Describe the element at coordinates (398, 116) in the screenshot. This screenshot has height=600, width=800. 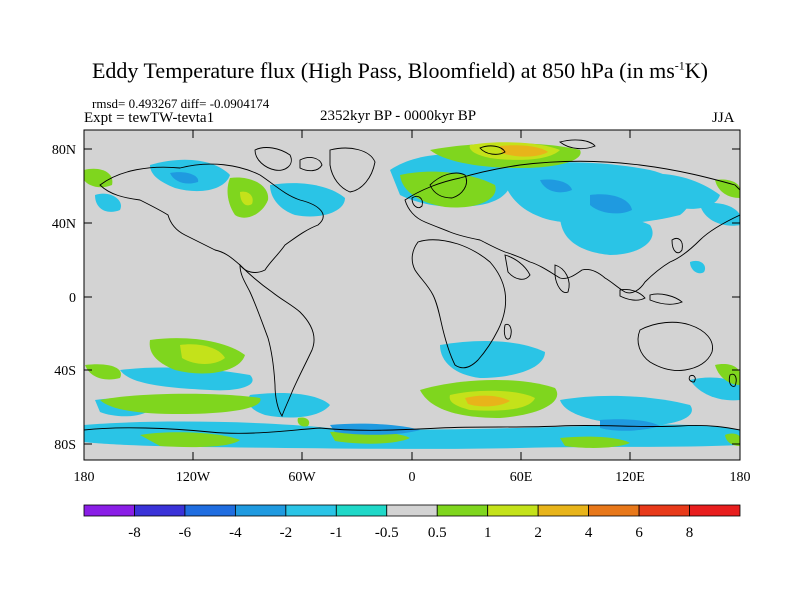
I see `time-period-label: 2352kyr BP - 0000kyr BP` at that location.